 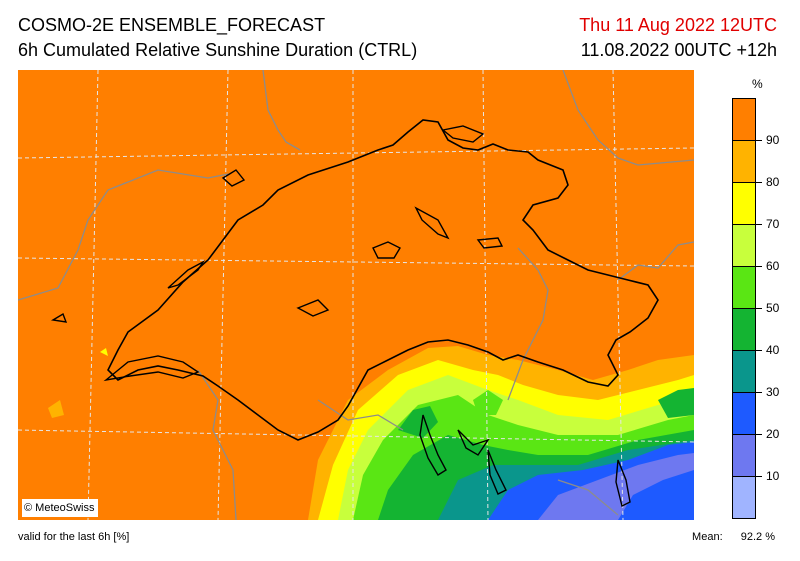 What do you see at coordinates (433, 445) in the screenshot?
I see `lake-maggiore` at bounding box center [433, 445].